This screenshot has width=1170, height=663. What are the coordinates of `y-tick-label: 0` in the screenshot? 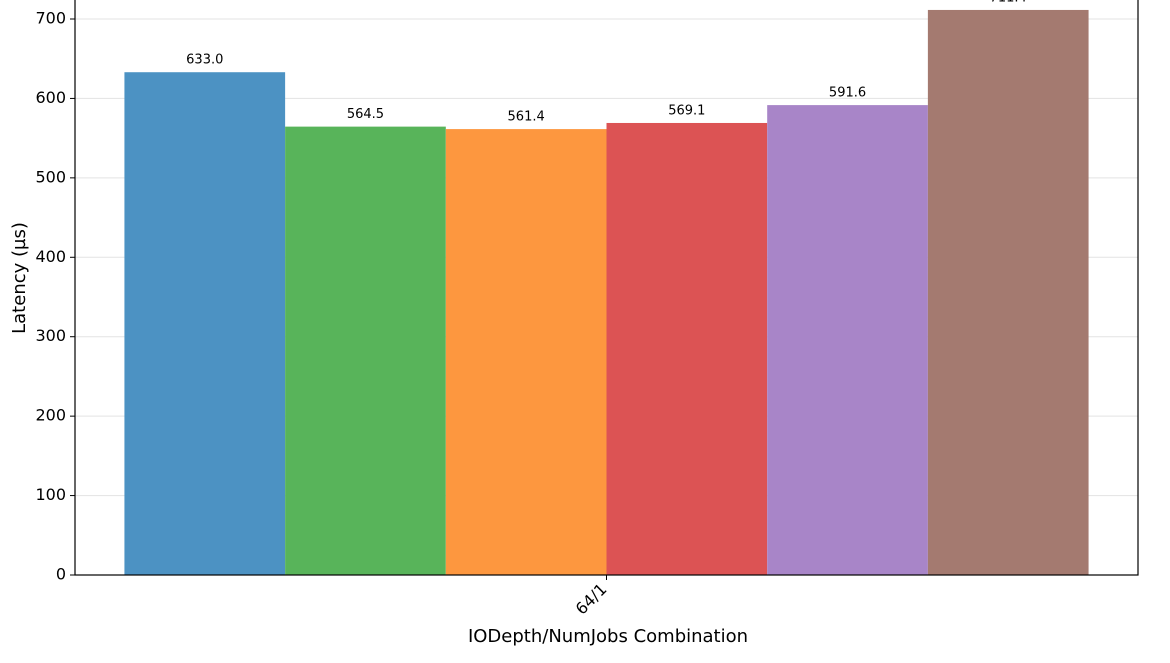 It's located at (61, 574).